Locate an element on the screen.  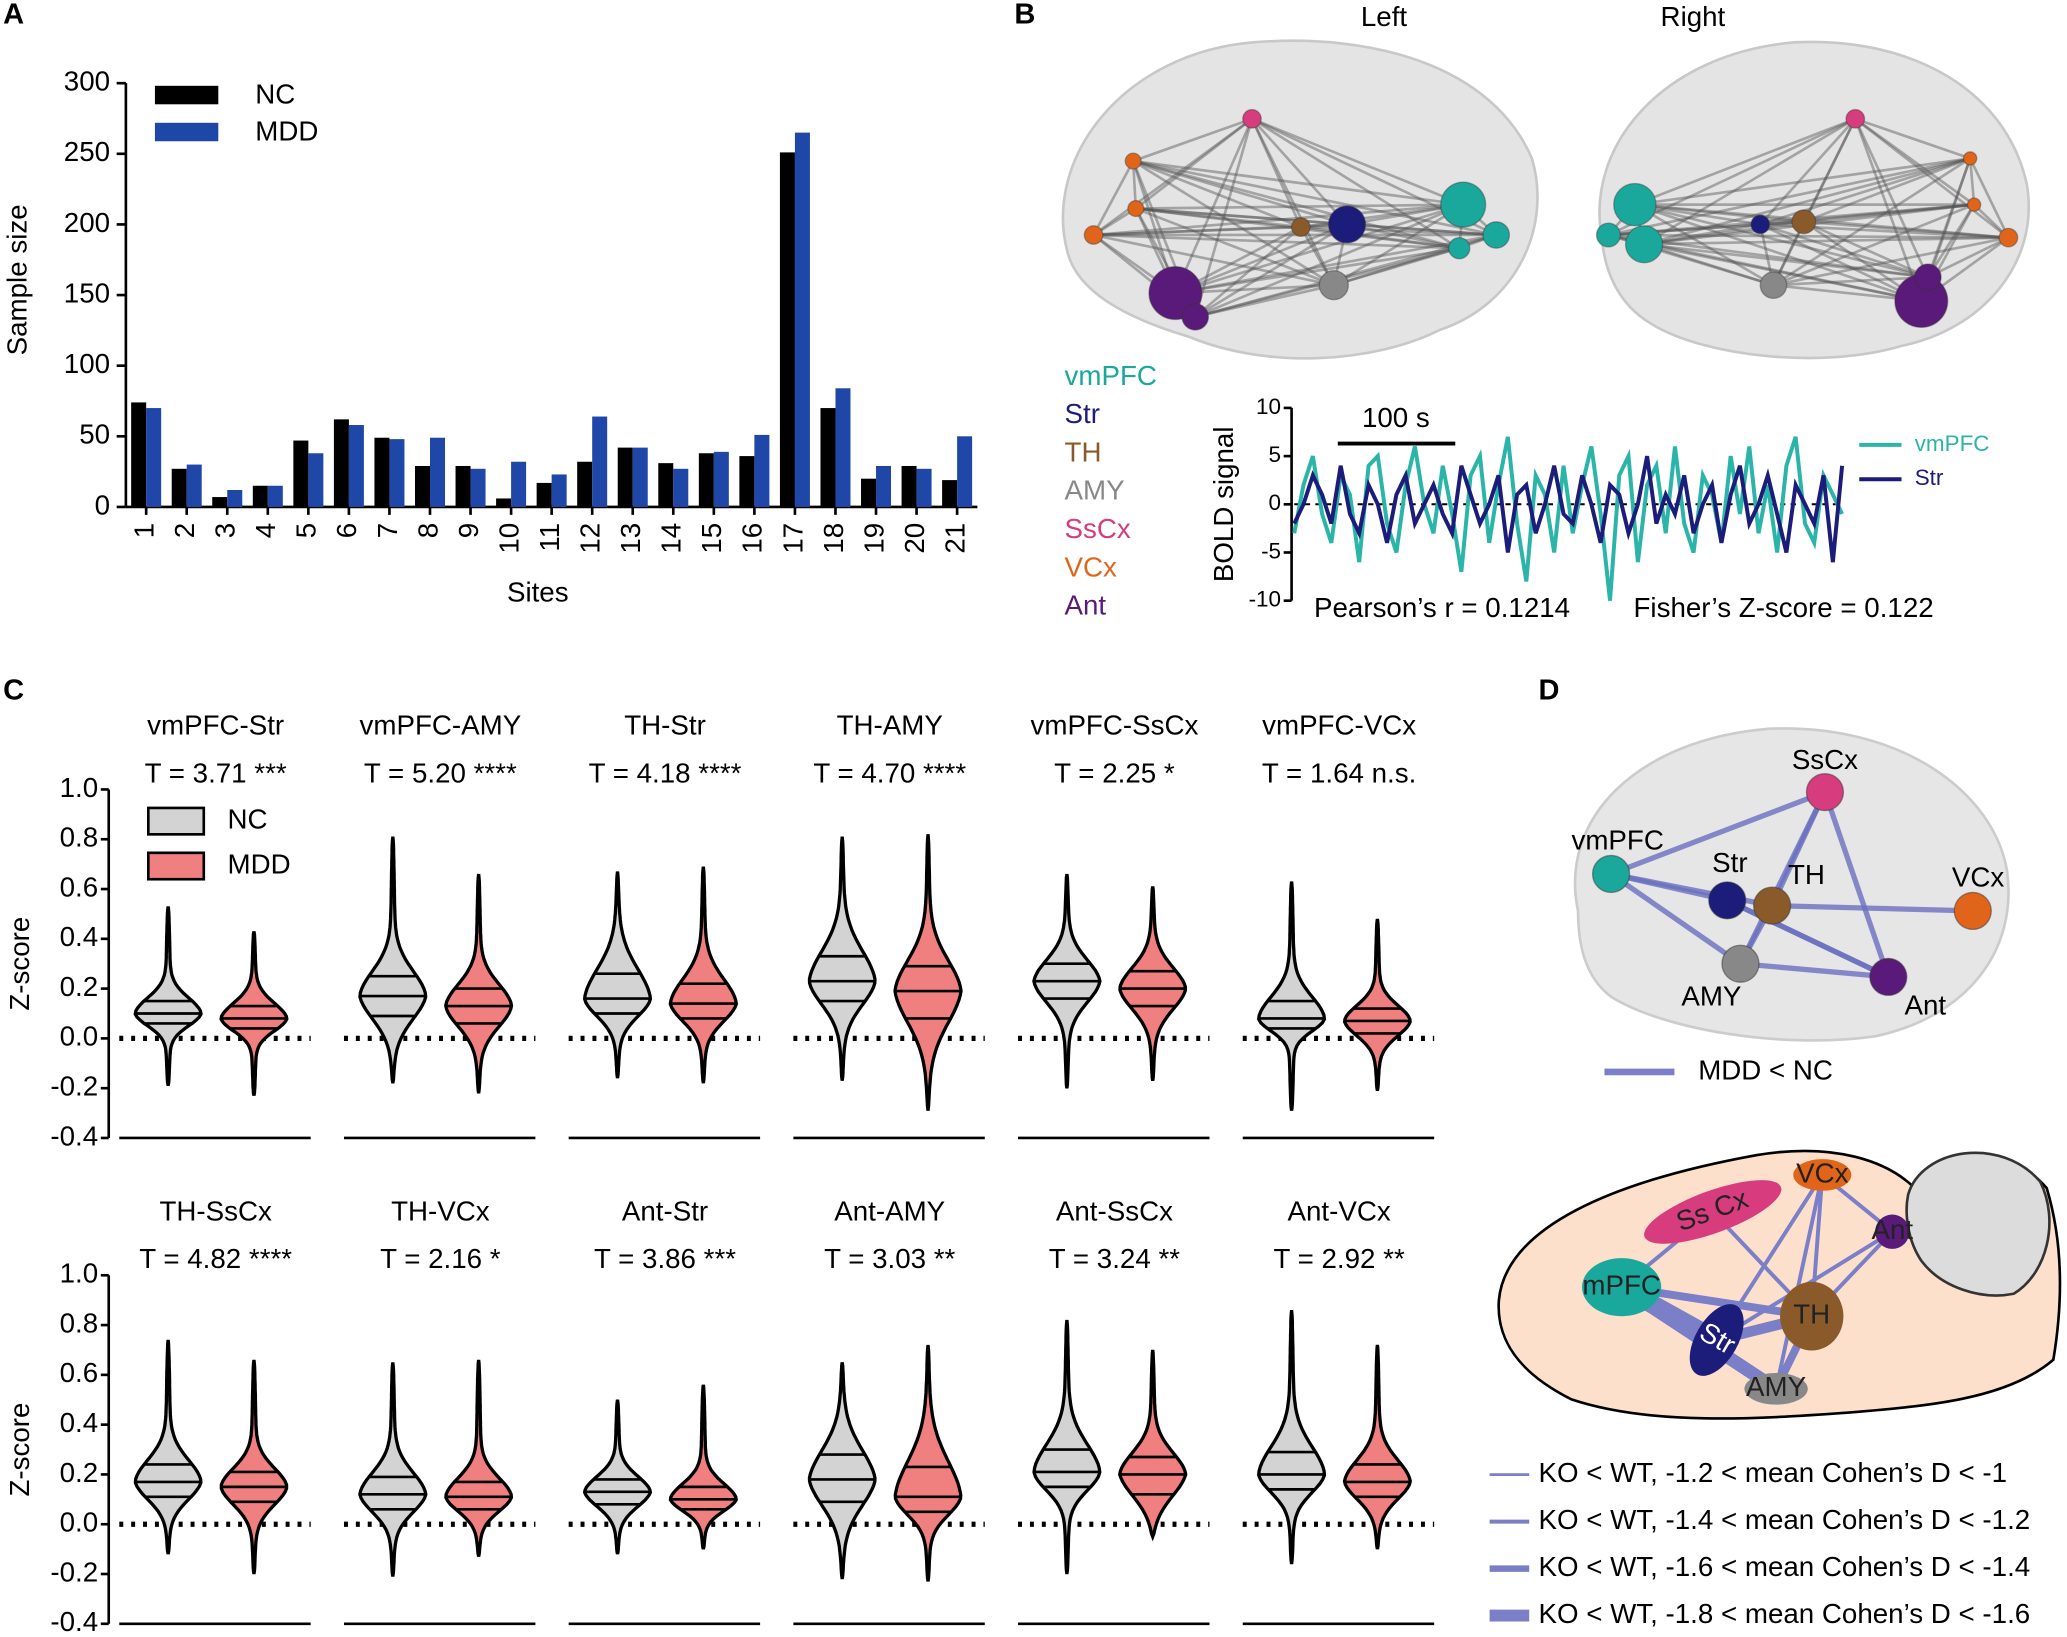
y-tick-label: 0.2 is located at coordinates (79, 986).